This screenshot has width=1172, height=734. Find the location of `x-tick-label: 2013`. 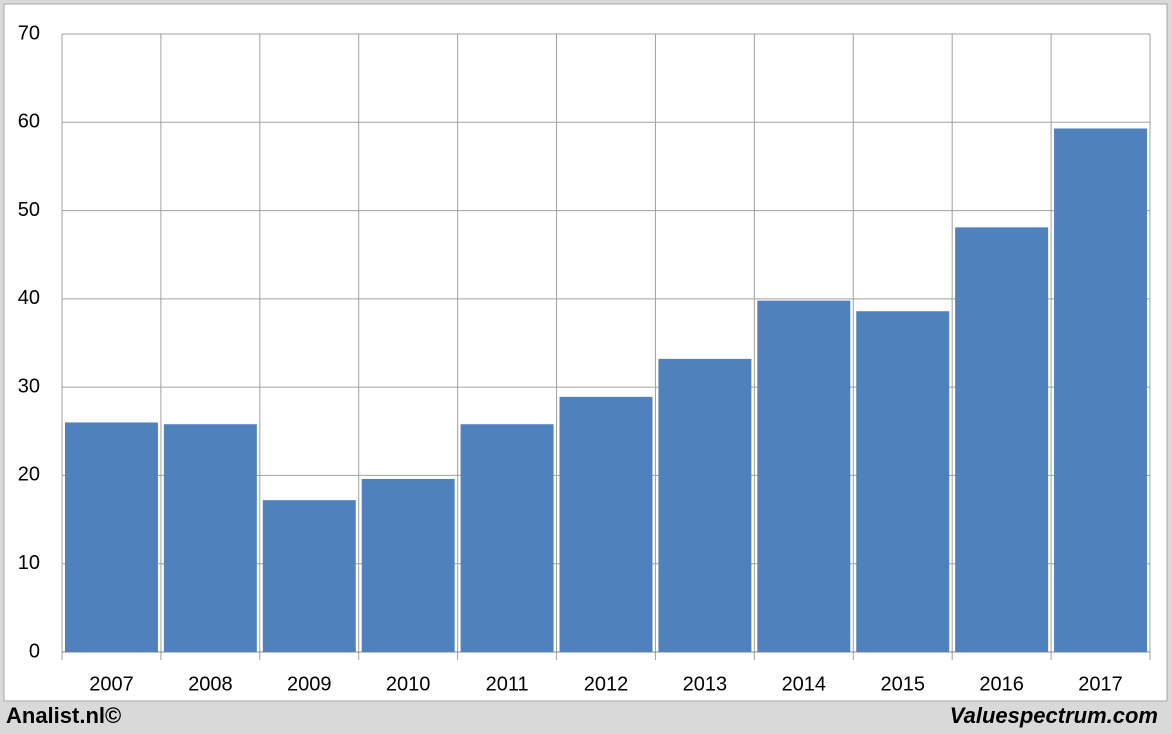

x-tick-label: 2013 is located at coordinates (705, 684).